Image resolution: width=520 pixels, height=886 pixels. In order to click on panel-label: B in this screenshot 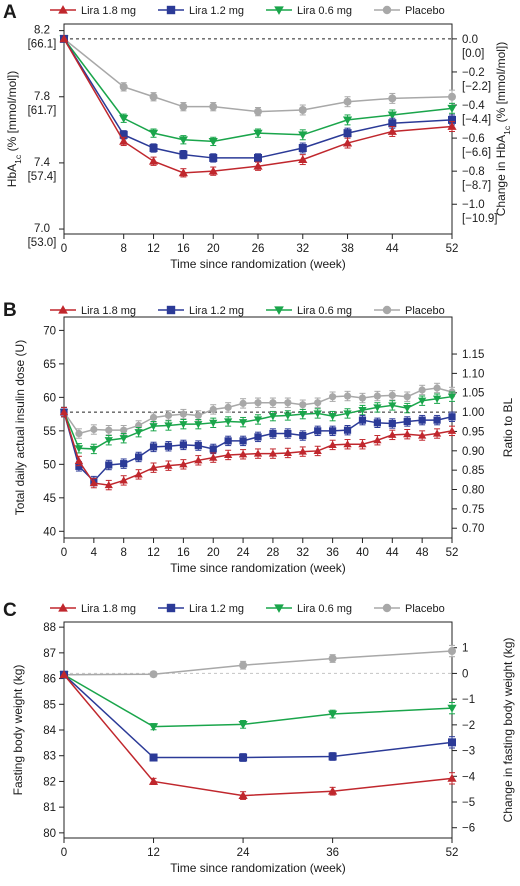, I will do `click(10, 310)`.